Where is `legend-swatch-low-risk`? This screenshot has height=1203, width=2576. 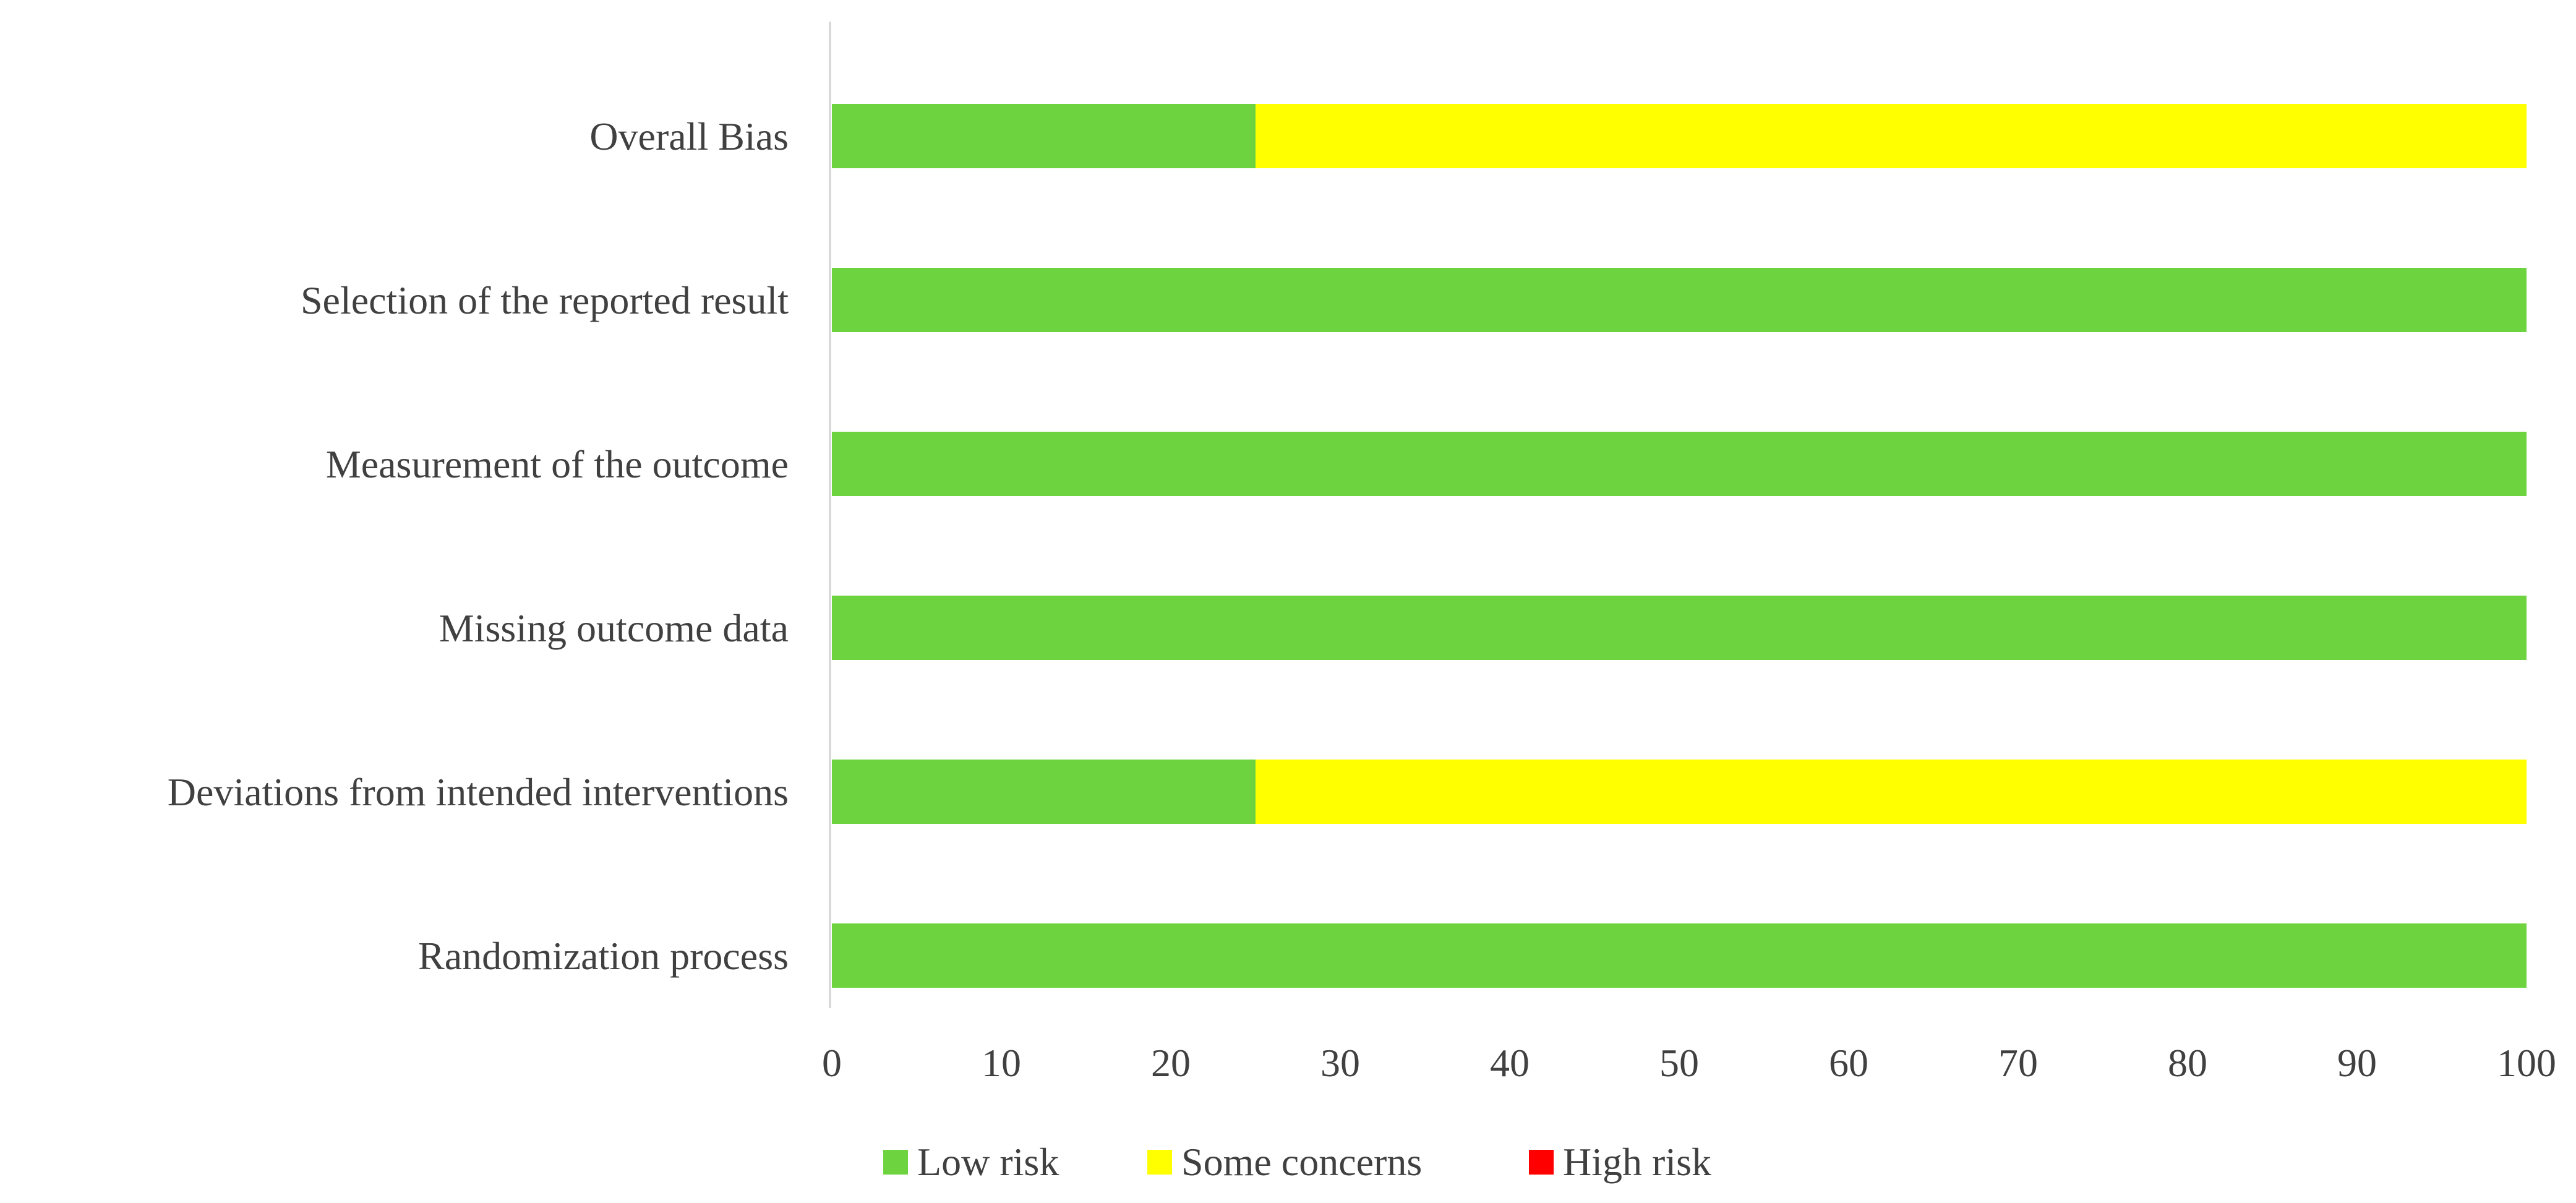
legend-swatch-low-risk is located at coordinates (895, 1162).